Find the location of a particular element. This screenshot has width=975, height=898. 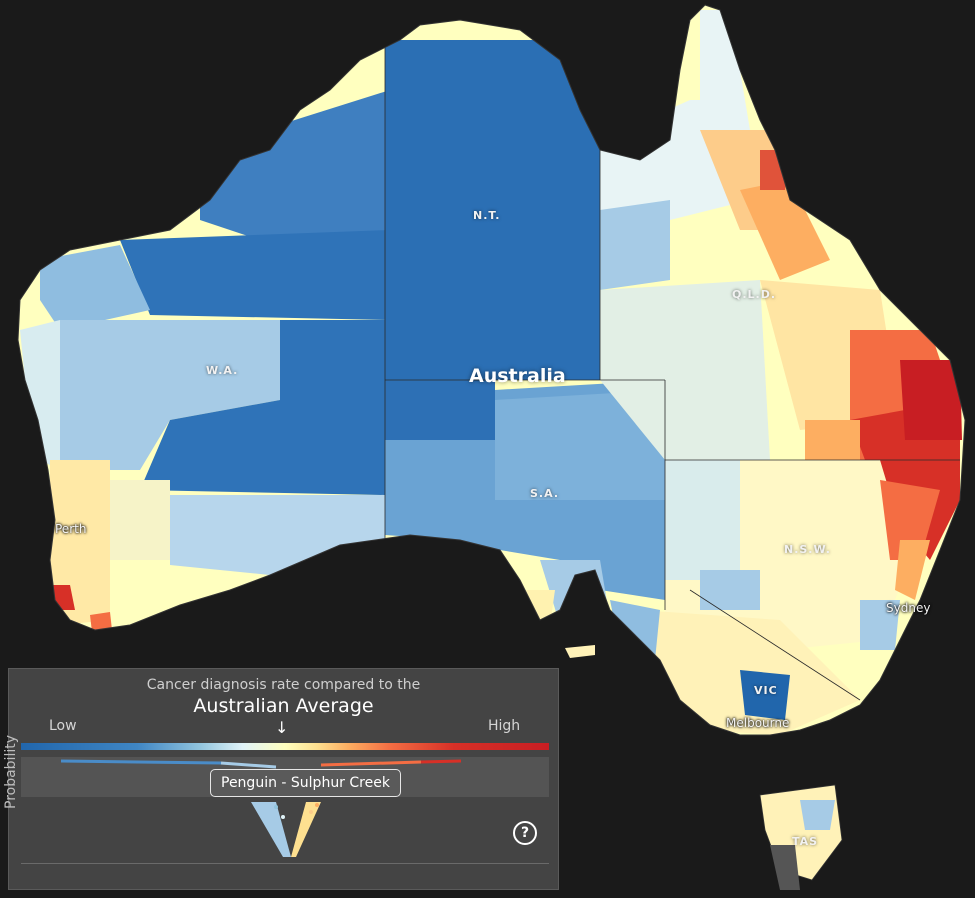

region-nt-south is located at coordinates (440, 410).